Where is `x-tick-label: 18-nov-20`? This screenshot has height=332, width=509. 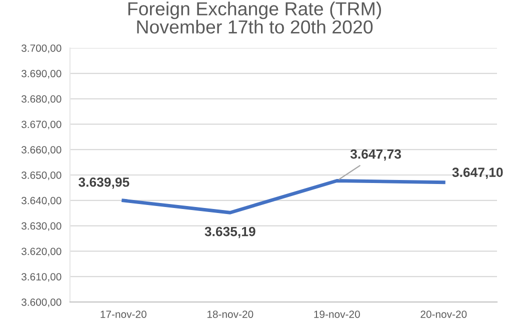 x-tick-label: 18-nov-20 is located at coordinates (230, 314).